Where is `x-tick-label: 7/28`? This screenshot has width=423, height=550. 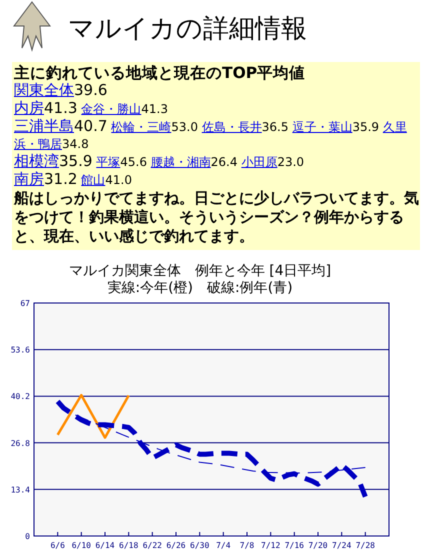
x-tick-label: 7/28 is located at coordinates (366, 545).